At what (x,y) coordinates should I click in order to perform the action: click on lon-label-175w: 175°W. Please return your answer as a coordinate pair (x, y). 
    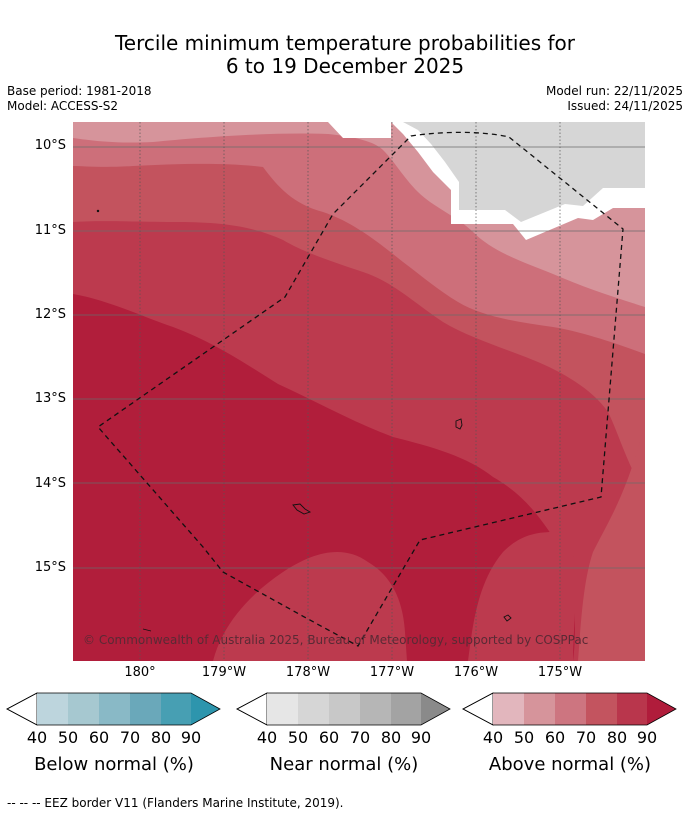
    Looking at the image, I should click on (560, 672).